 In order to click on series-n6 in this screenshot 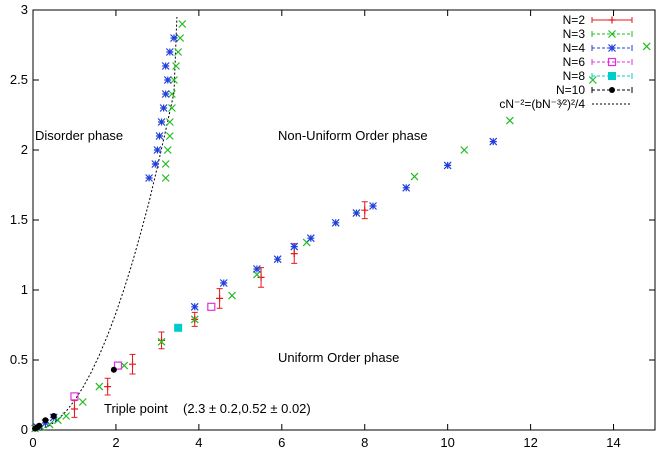, I will do `click(143, 351)`.